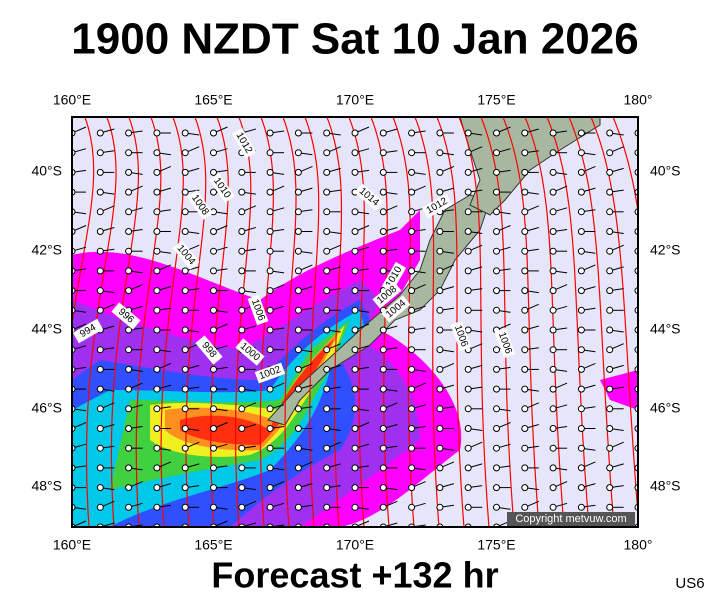 The image size is (711, 600). I want to click on left-axis-label: 48°S, so click(46, 486).